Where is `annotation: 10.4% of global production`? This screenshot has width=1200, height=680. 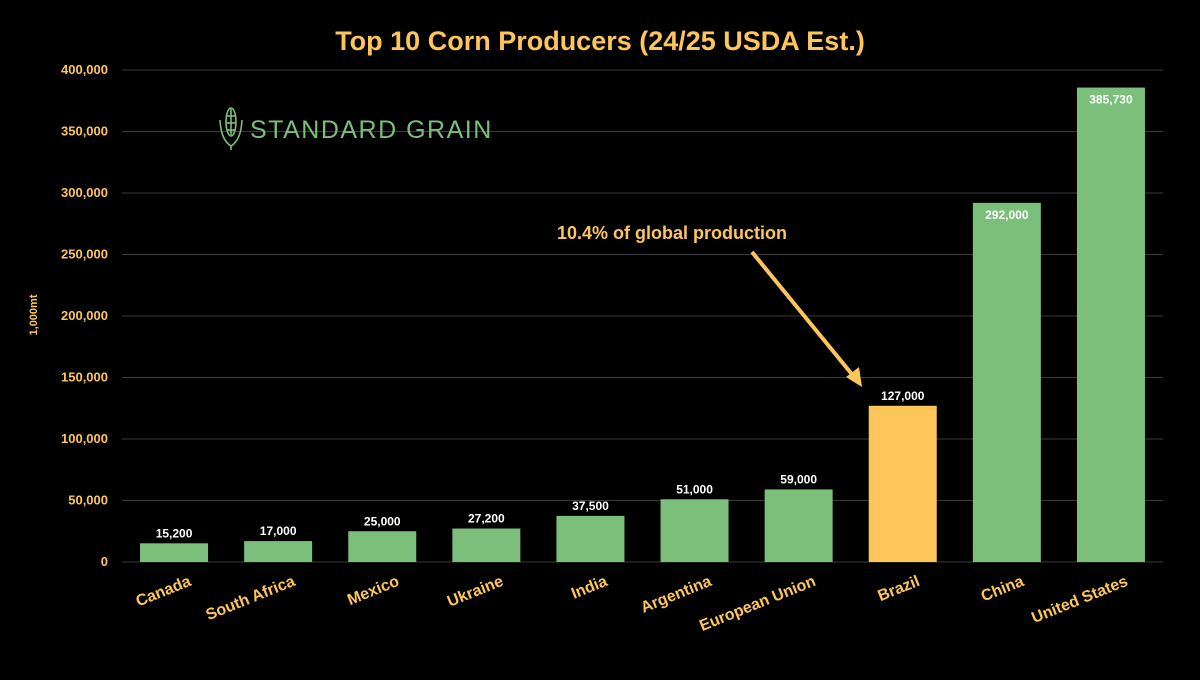
annotation: 10.4% of global production is located at coordinates (709, 305).